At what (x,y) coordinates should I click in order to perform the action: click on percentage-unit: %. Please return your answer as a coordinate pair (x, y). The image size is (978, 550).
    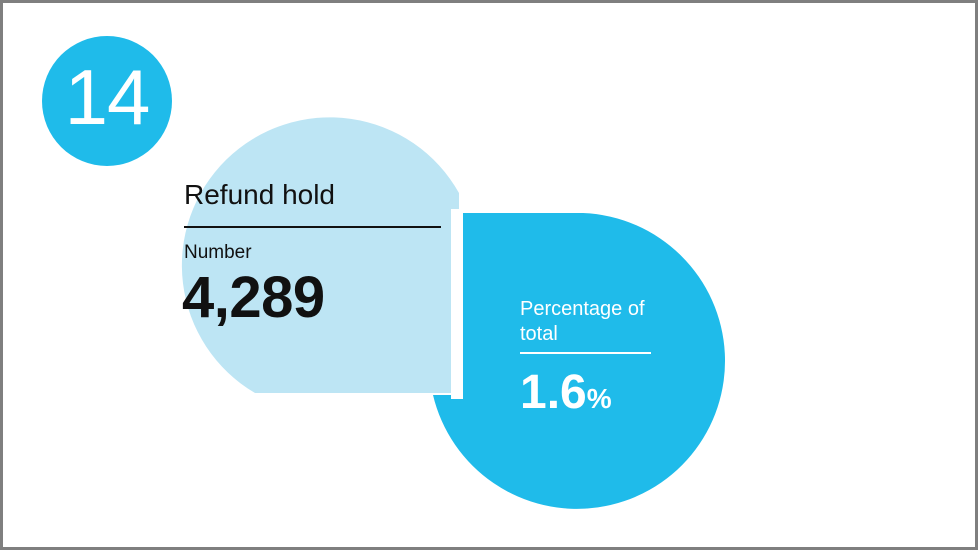
    Looking at the image, I should click on (599, 398).